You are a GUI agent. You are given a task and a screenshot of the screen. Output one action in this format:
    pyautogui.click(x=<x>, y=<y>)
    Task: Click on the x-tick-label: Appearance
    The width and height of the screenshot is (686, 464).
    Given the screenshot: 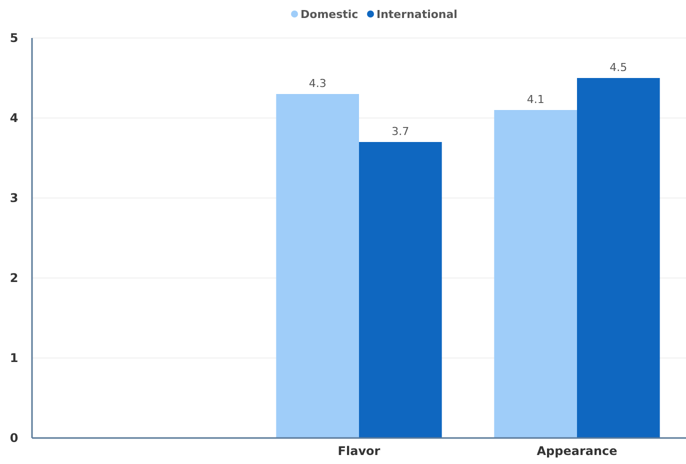 What is the action you would take?
    pyautogui.click(x=577, y=451)
    